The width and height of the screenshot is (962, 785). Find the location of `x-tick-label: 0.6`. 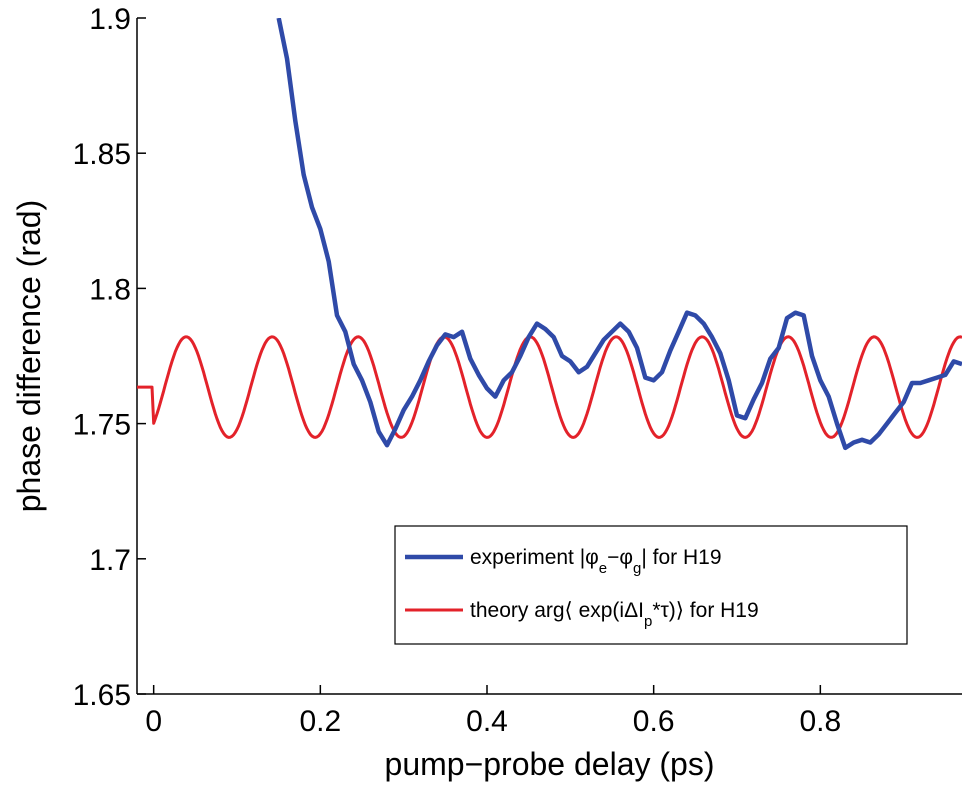

x-tick-label: 0.6 is located at coordinates (654, 721).